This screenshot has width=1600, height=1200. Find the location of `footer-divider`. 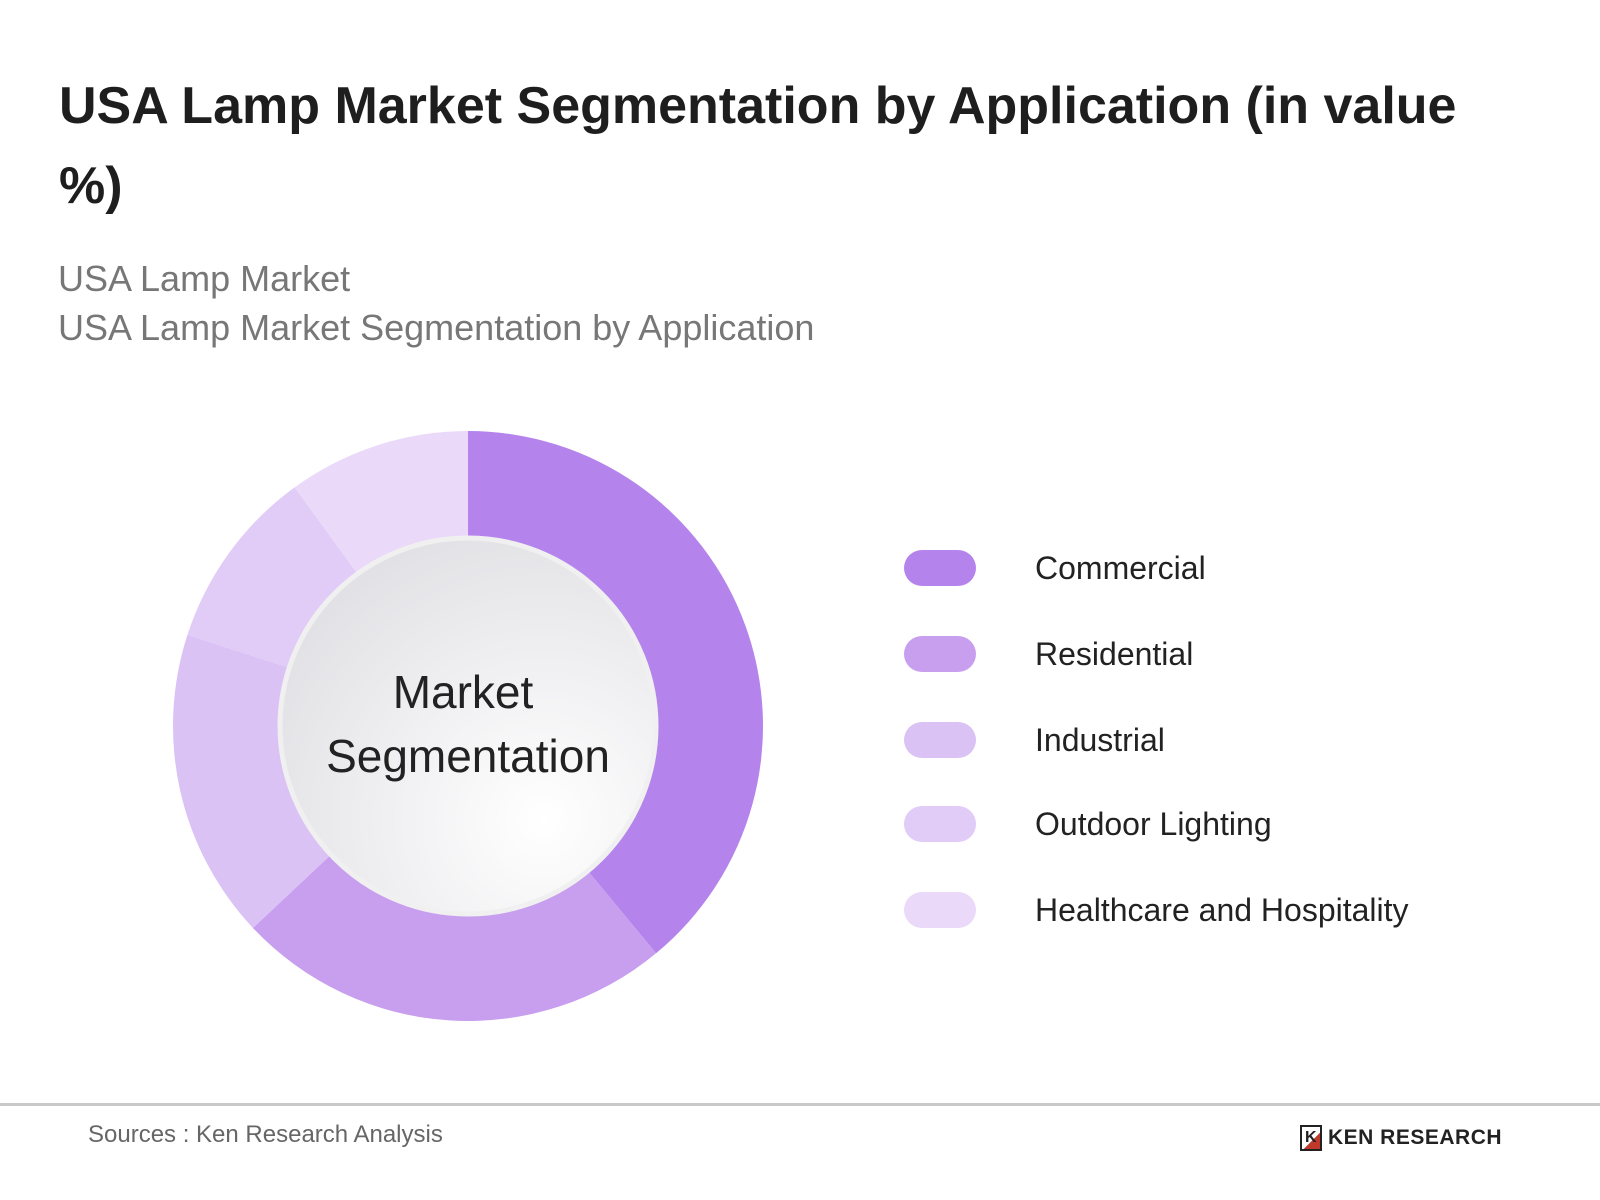

footer-divider is located at coordinates (800, 1104).